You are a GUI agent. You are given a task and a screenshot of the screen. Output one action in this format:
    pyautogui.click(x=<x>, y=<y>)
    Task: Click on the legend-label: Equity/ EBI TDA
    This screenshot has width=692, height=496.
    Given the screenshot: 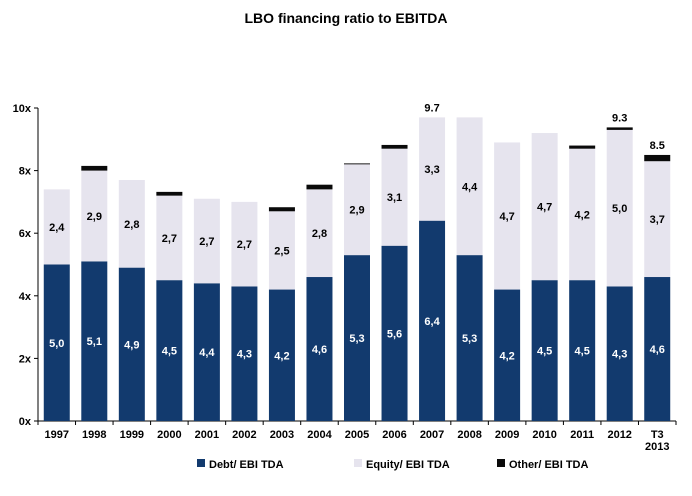 What is the action you would take?
    pyautogui.click(x=408, y=465)
    